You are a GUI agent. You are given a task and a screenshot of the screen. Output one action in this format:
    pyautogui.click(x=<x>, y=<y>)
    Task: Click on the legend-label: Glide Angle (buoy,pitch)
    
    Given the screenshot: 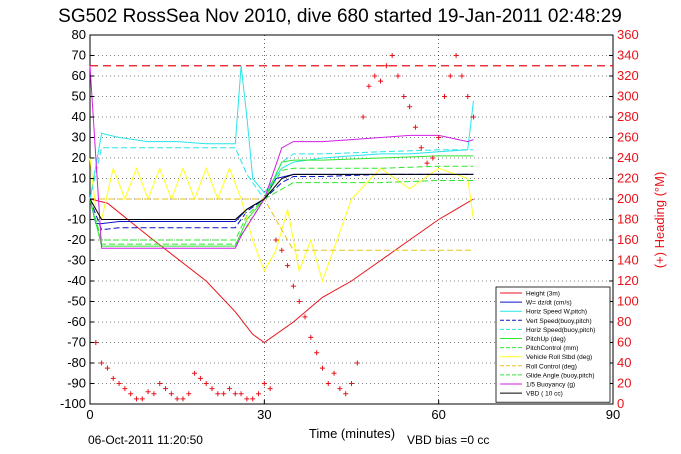 What is the action you would take?
    pyautogui.click(x=560, y=375)
    